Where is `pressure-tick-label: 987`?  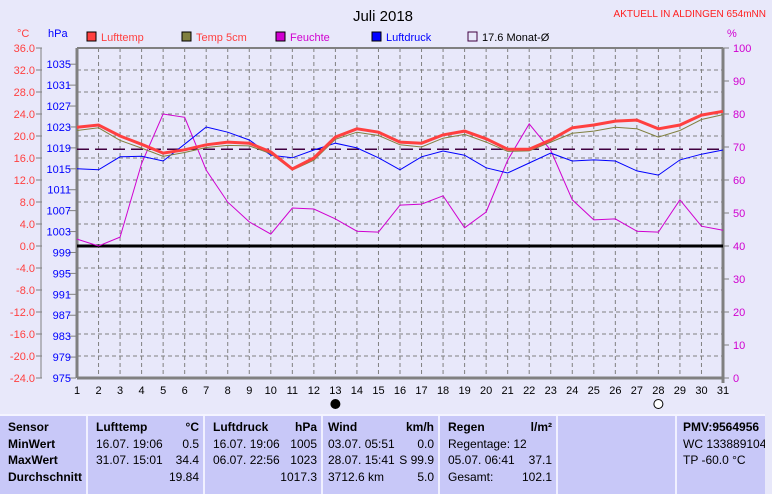
pressure-tick-label: 987 is located at coordinates (62, 316).